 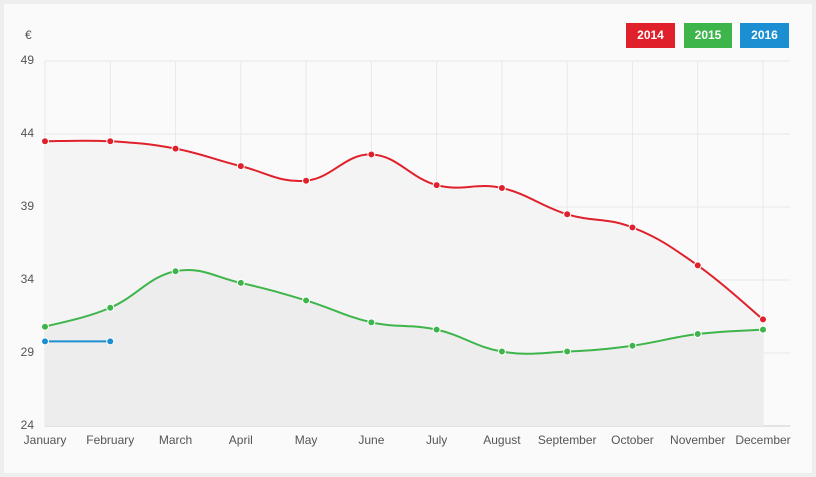 I want to click on legend-label: 2015, so click(x=708, y=35).